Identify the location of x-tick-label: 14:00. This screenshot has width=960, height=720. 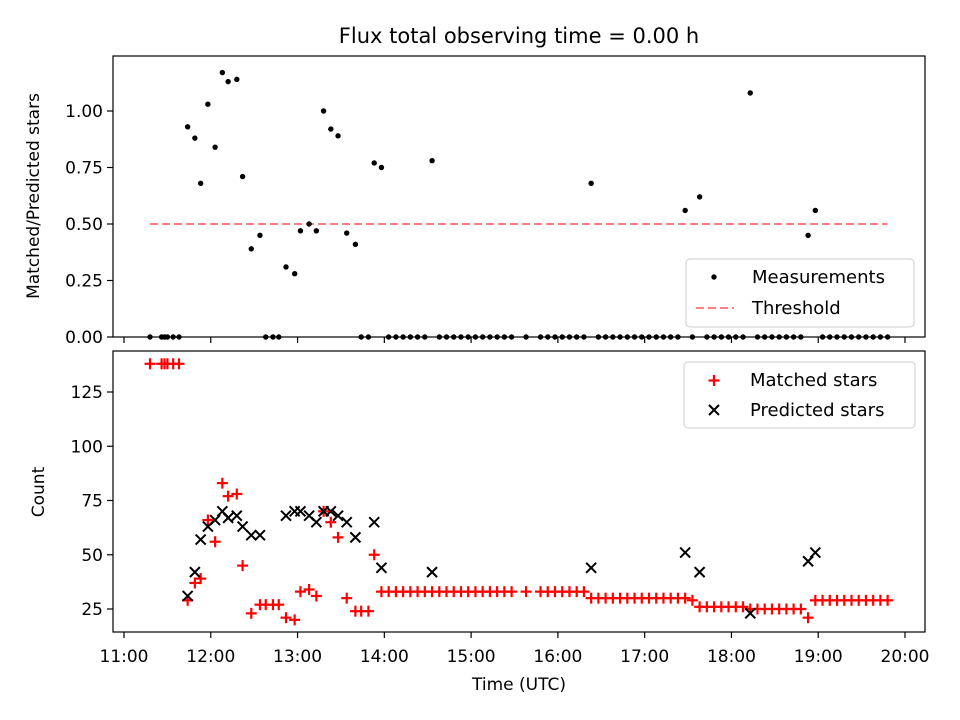
(384, 657).